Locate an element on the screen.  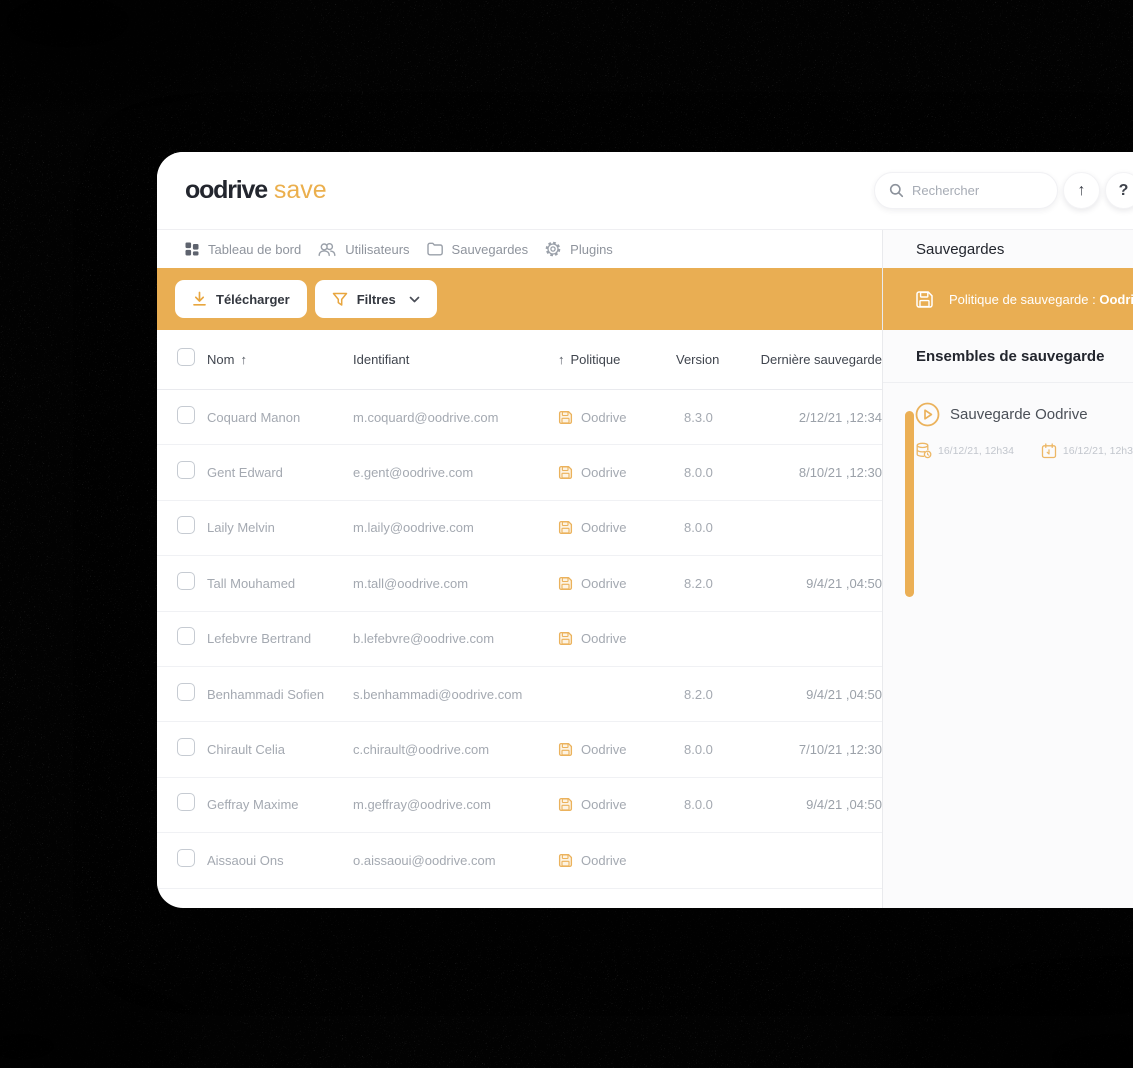
search-bar is located at coordinates (966, 190).